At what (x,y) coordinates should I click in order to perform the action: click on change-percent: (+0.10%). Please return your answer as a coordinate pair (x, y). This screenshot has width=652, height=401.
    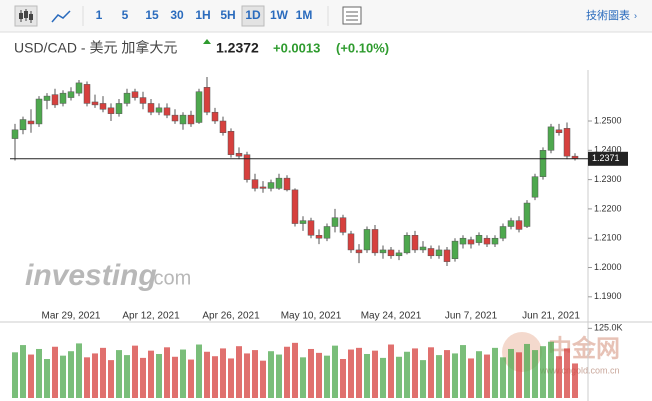
    Looking at the image, I should click on (362, 47).